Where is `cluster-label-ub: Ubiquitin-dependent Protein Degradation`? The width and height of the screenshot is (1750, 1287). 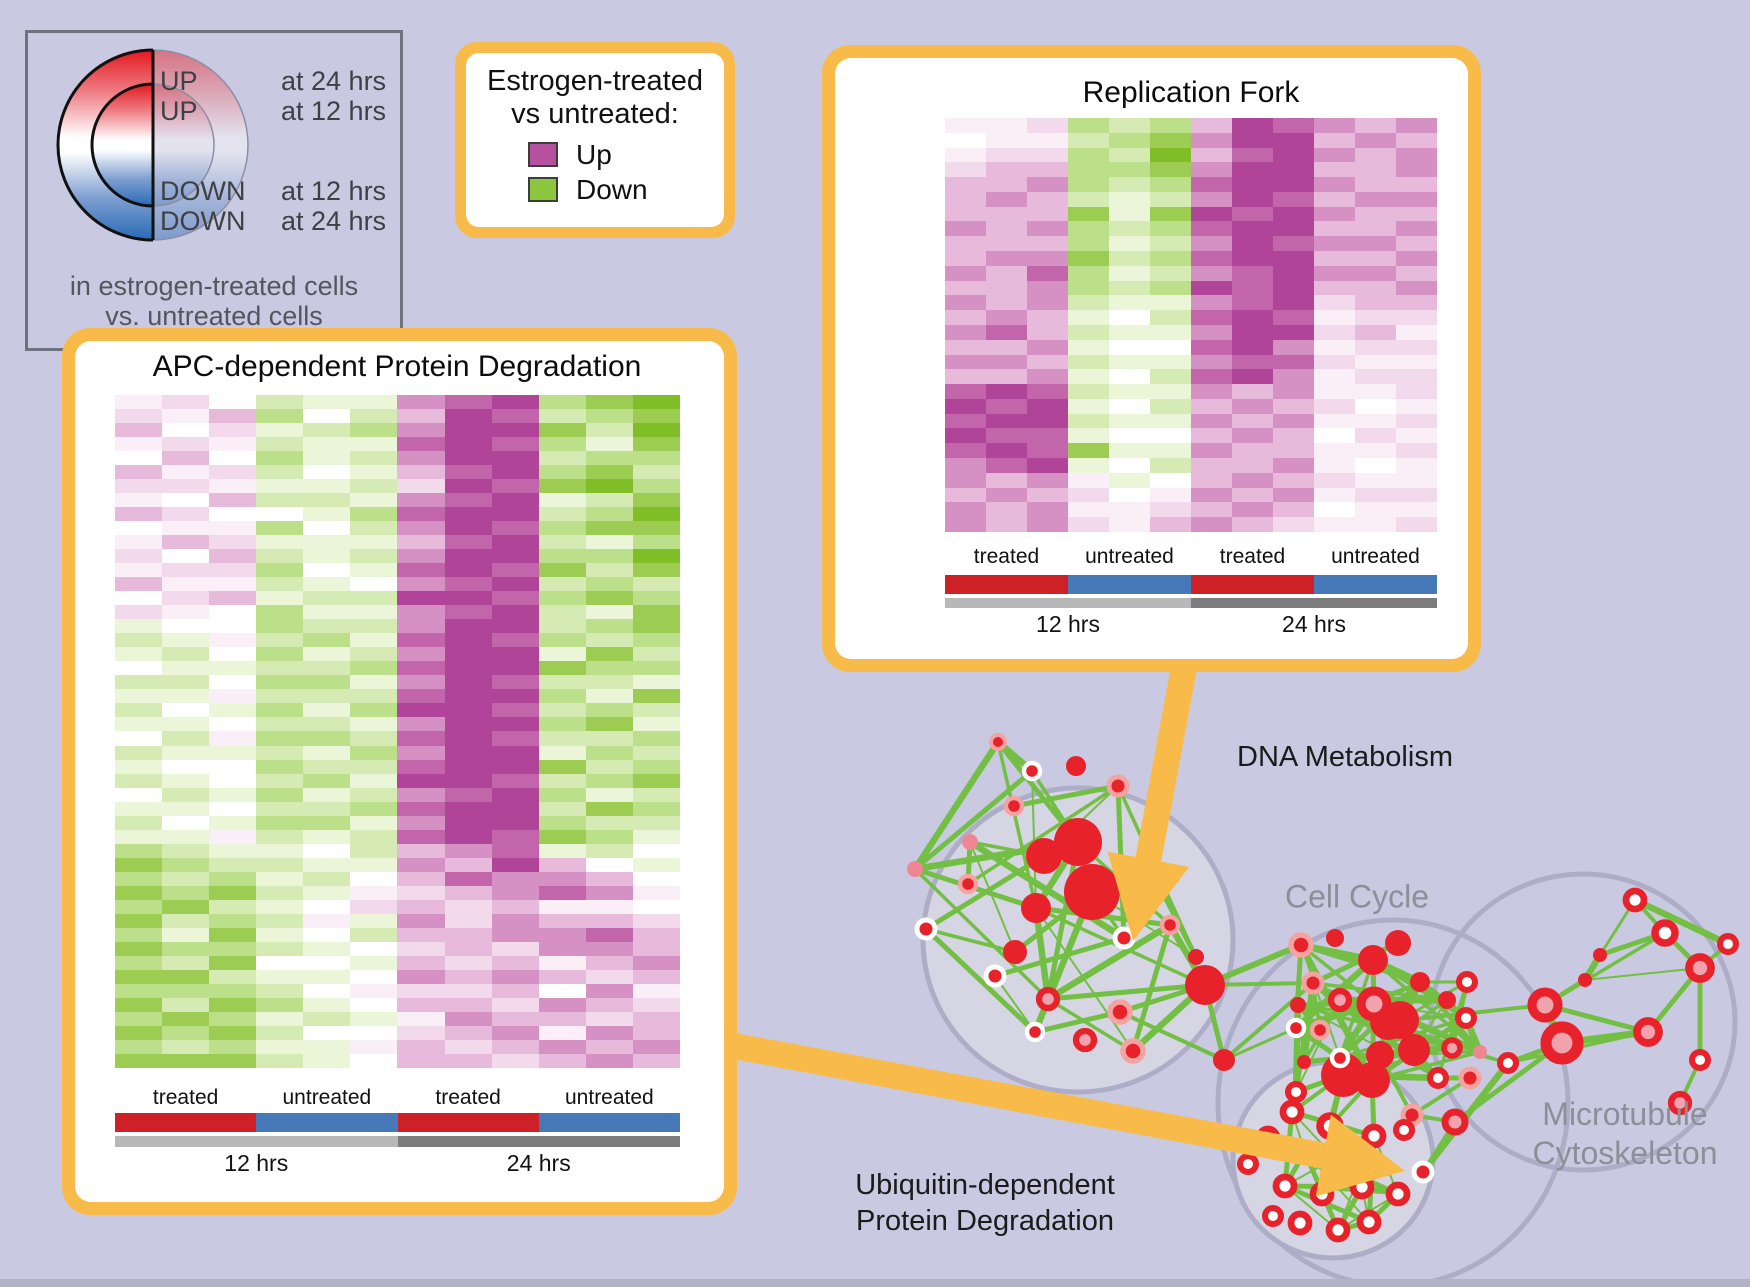 cluster-label-ub: Ubiquitin-dependent Protein Degradation is located at coordinates (985, 1203).